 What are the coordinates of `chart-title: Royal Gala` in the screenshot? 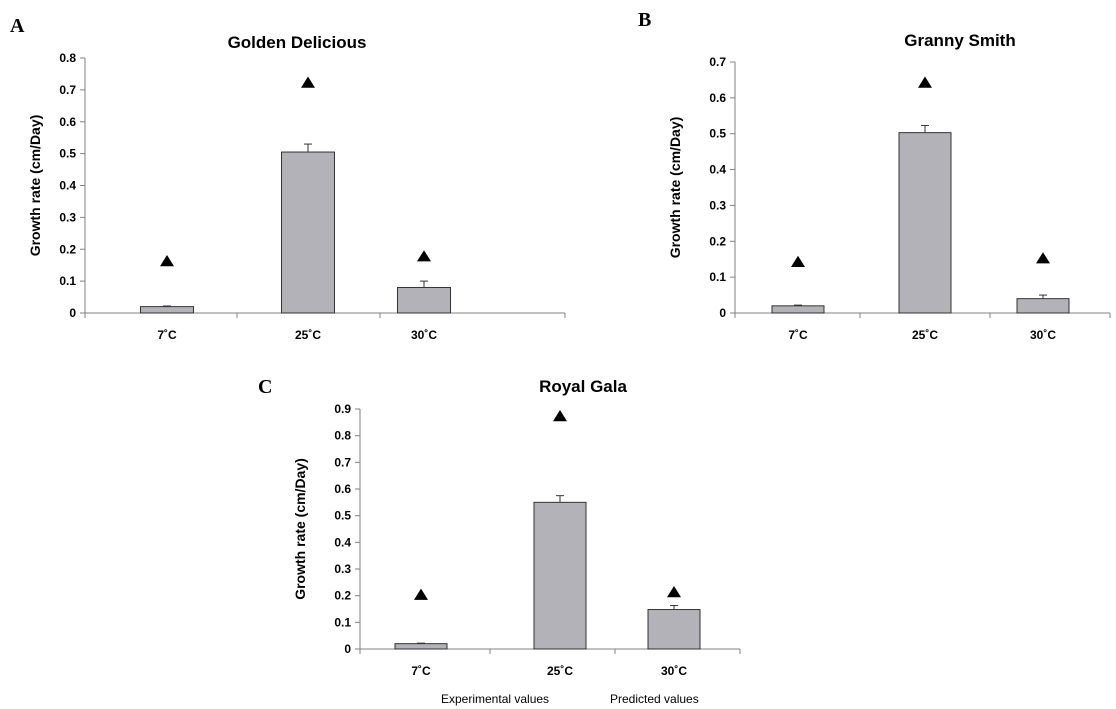 It's located at (583, 386).